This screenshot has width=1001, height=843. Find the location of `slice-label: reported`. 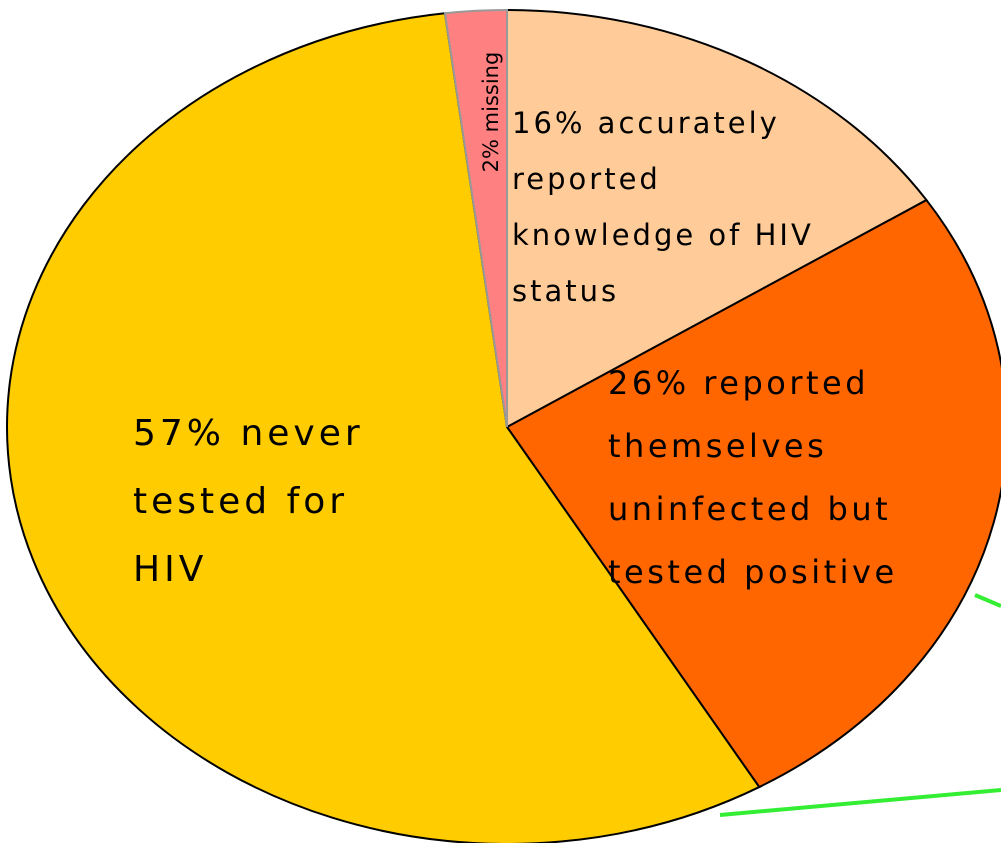

slice-label: reported is located at coordinates (586, 179).